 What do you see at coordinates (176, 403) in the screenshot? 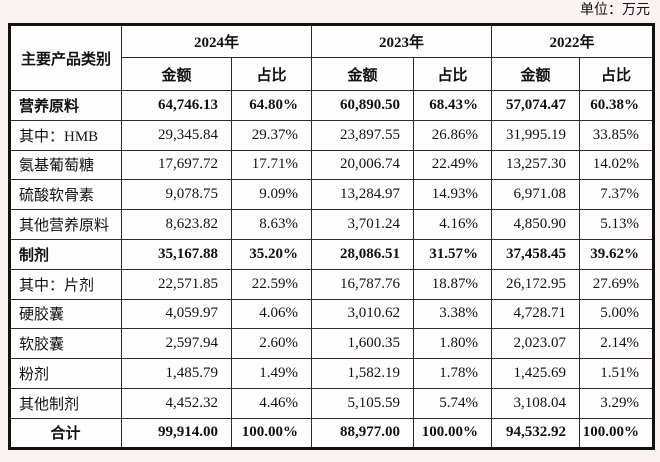
I see `row-value: 4,452.32` at bounding box center [176, 403].